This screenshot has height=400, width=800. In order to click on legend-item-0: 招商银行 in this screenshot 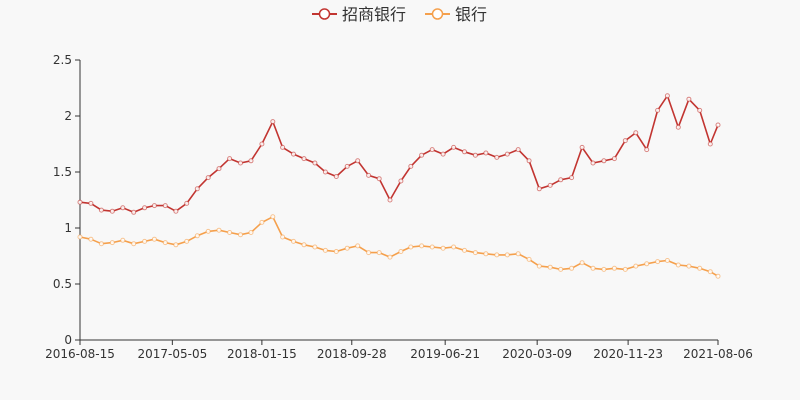, I will do `click(359, 14)`.